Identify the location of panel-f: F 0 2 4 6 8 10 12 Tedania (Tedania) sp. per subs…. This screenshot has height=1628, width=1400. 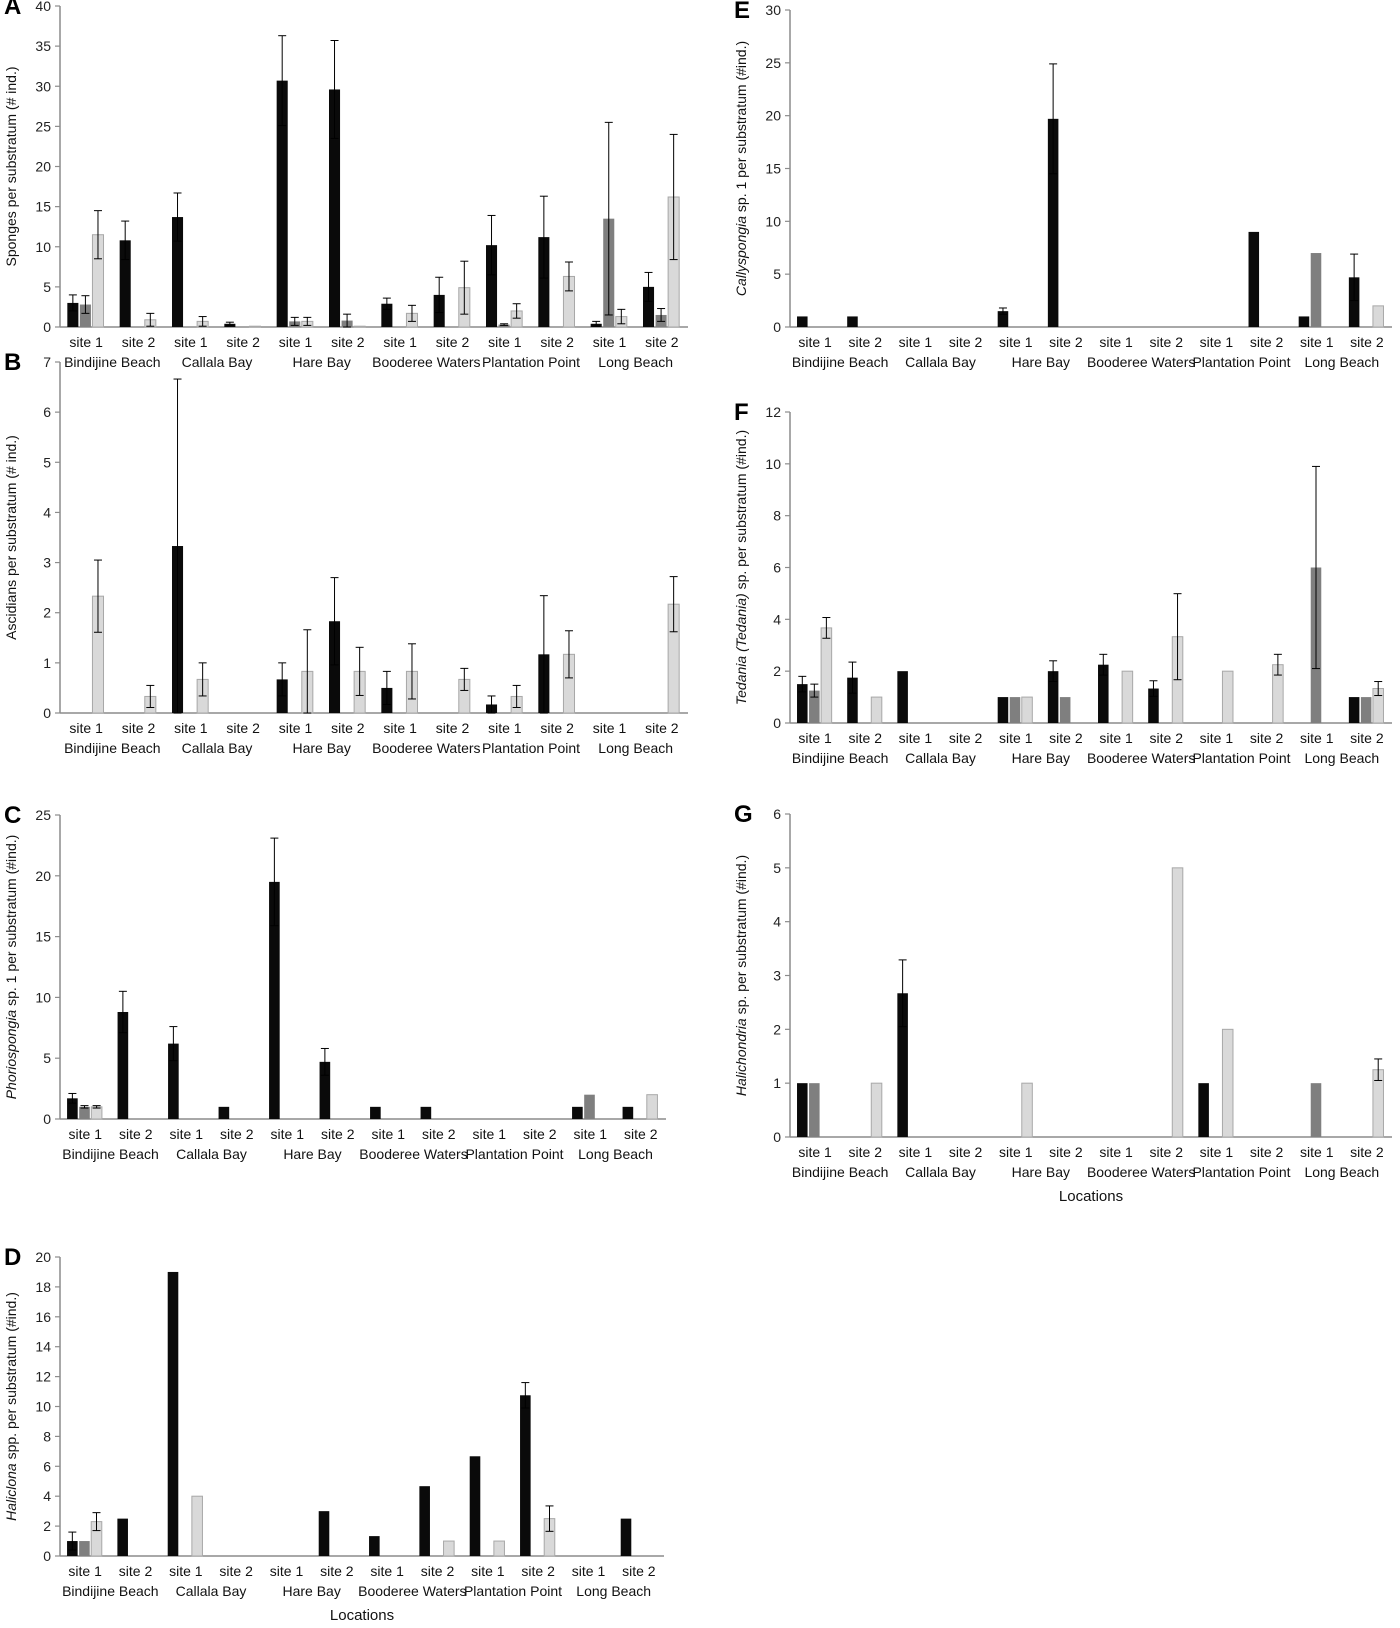
(1062, 582).